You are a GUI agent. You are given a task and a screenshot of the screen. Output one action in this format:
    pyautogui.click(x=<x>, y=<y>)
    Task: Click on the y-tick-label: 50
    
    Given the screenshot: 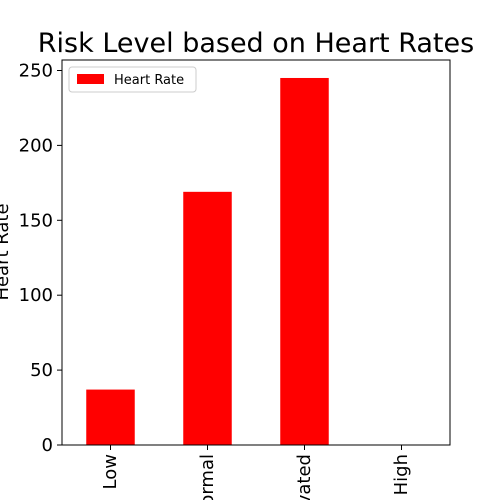 What is the action you would take?
    pyautogui.click(x=41, y=370)
    